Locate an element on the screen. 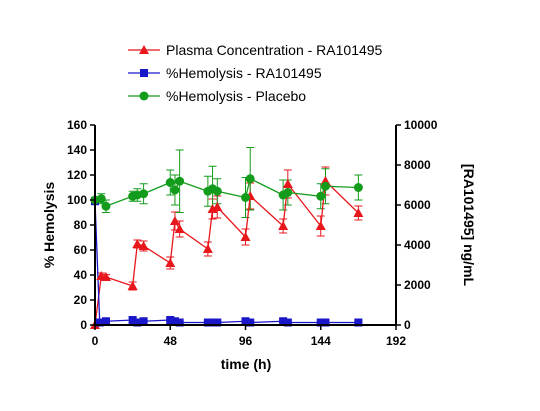 The image size is (540, 411). x-tick-label: 96 is located at coordinates (246, 341).